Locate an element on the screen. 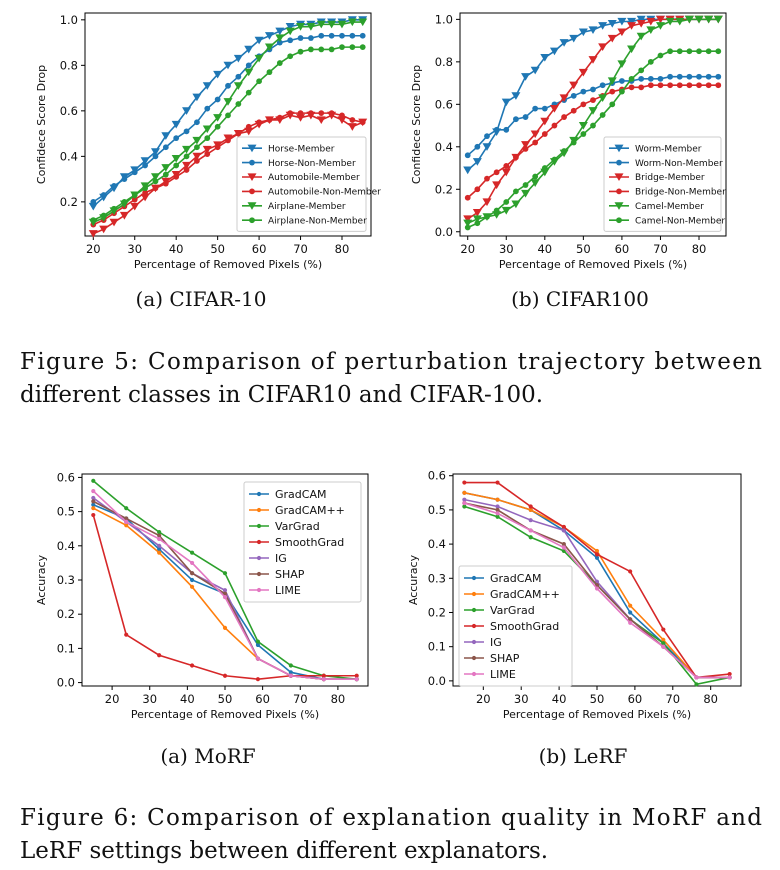 The image size is (780, 870). x-tick-label: 60 is located at coordinates (262, 699).